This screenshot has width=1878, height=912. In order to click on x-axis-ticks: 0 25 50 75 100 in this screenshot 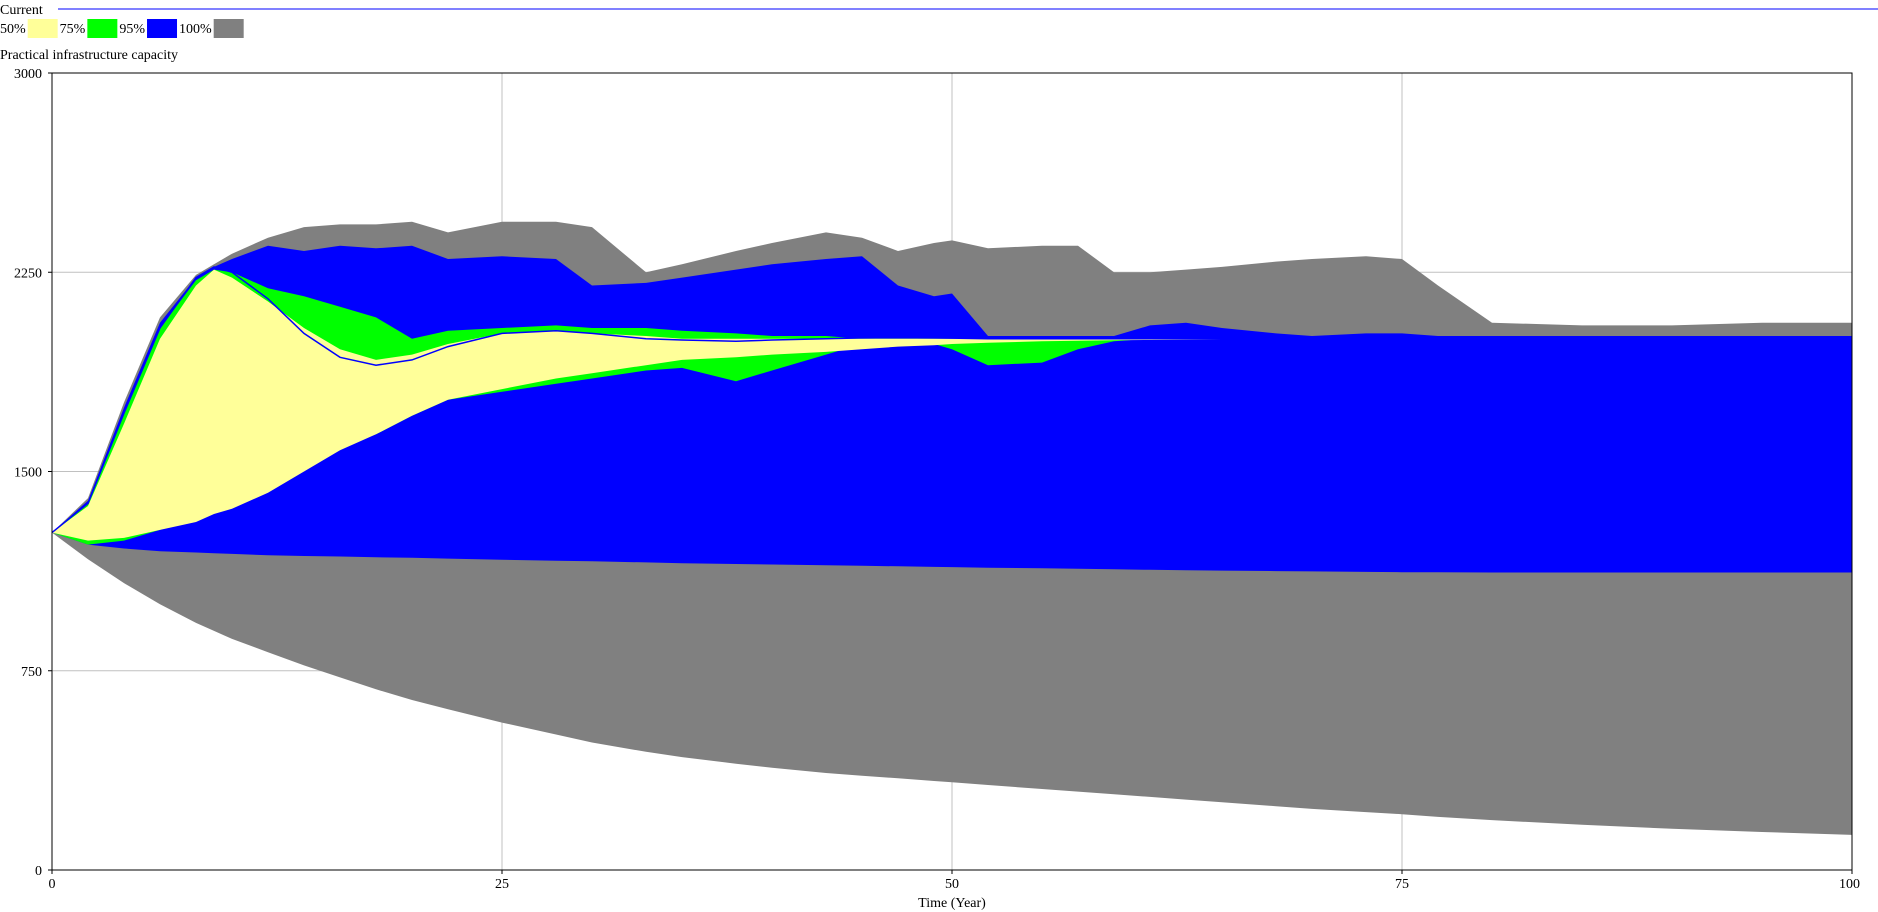, I will do `click(954, 881)`.